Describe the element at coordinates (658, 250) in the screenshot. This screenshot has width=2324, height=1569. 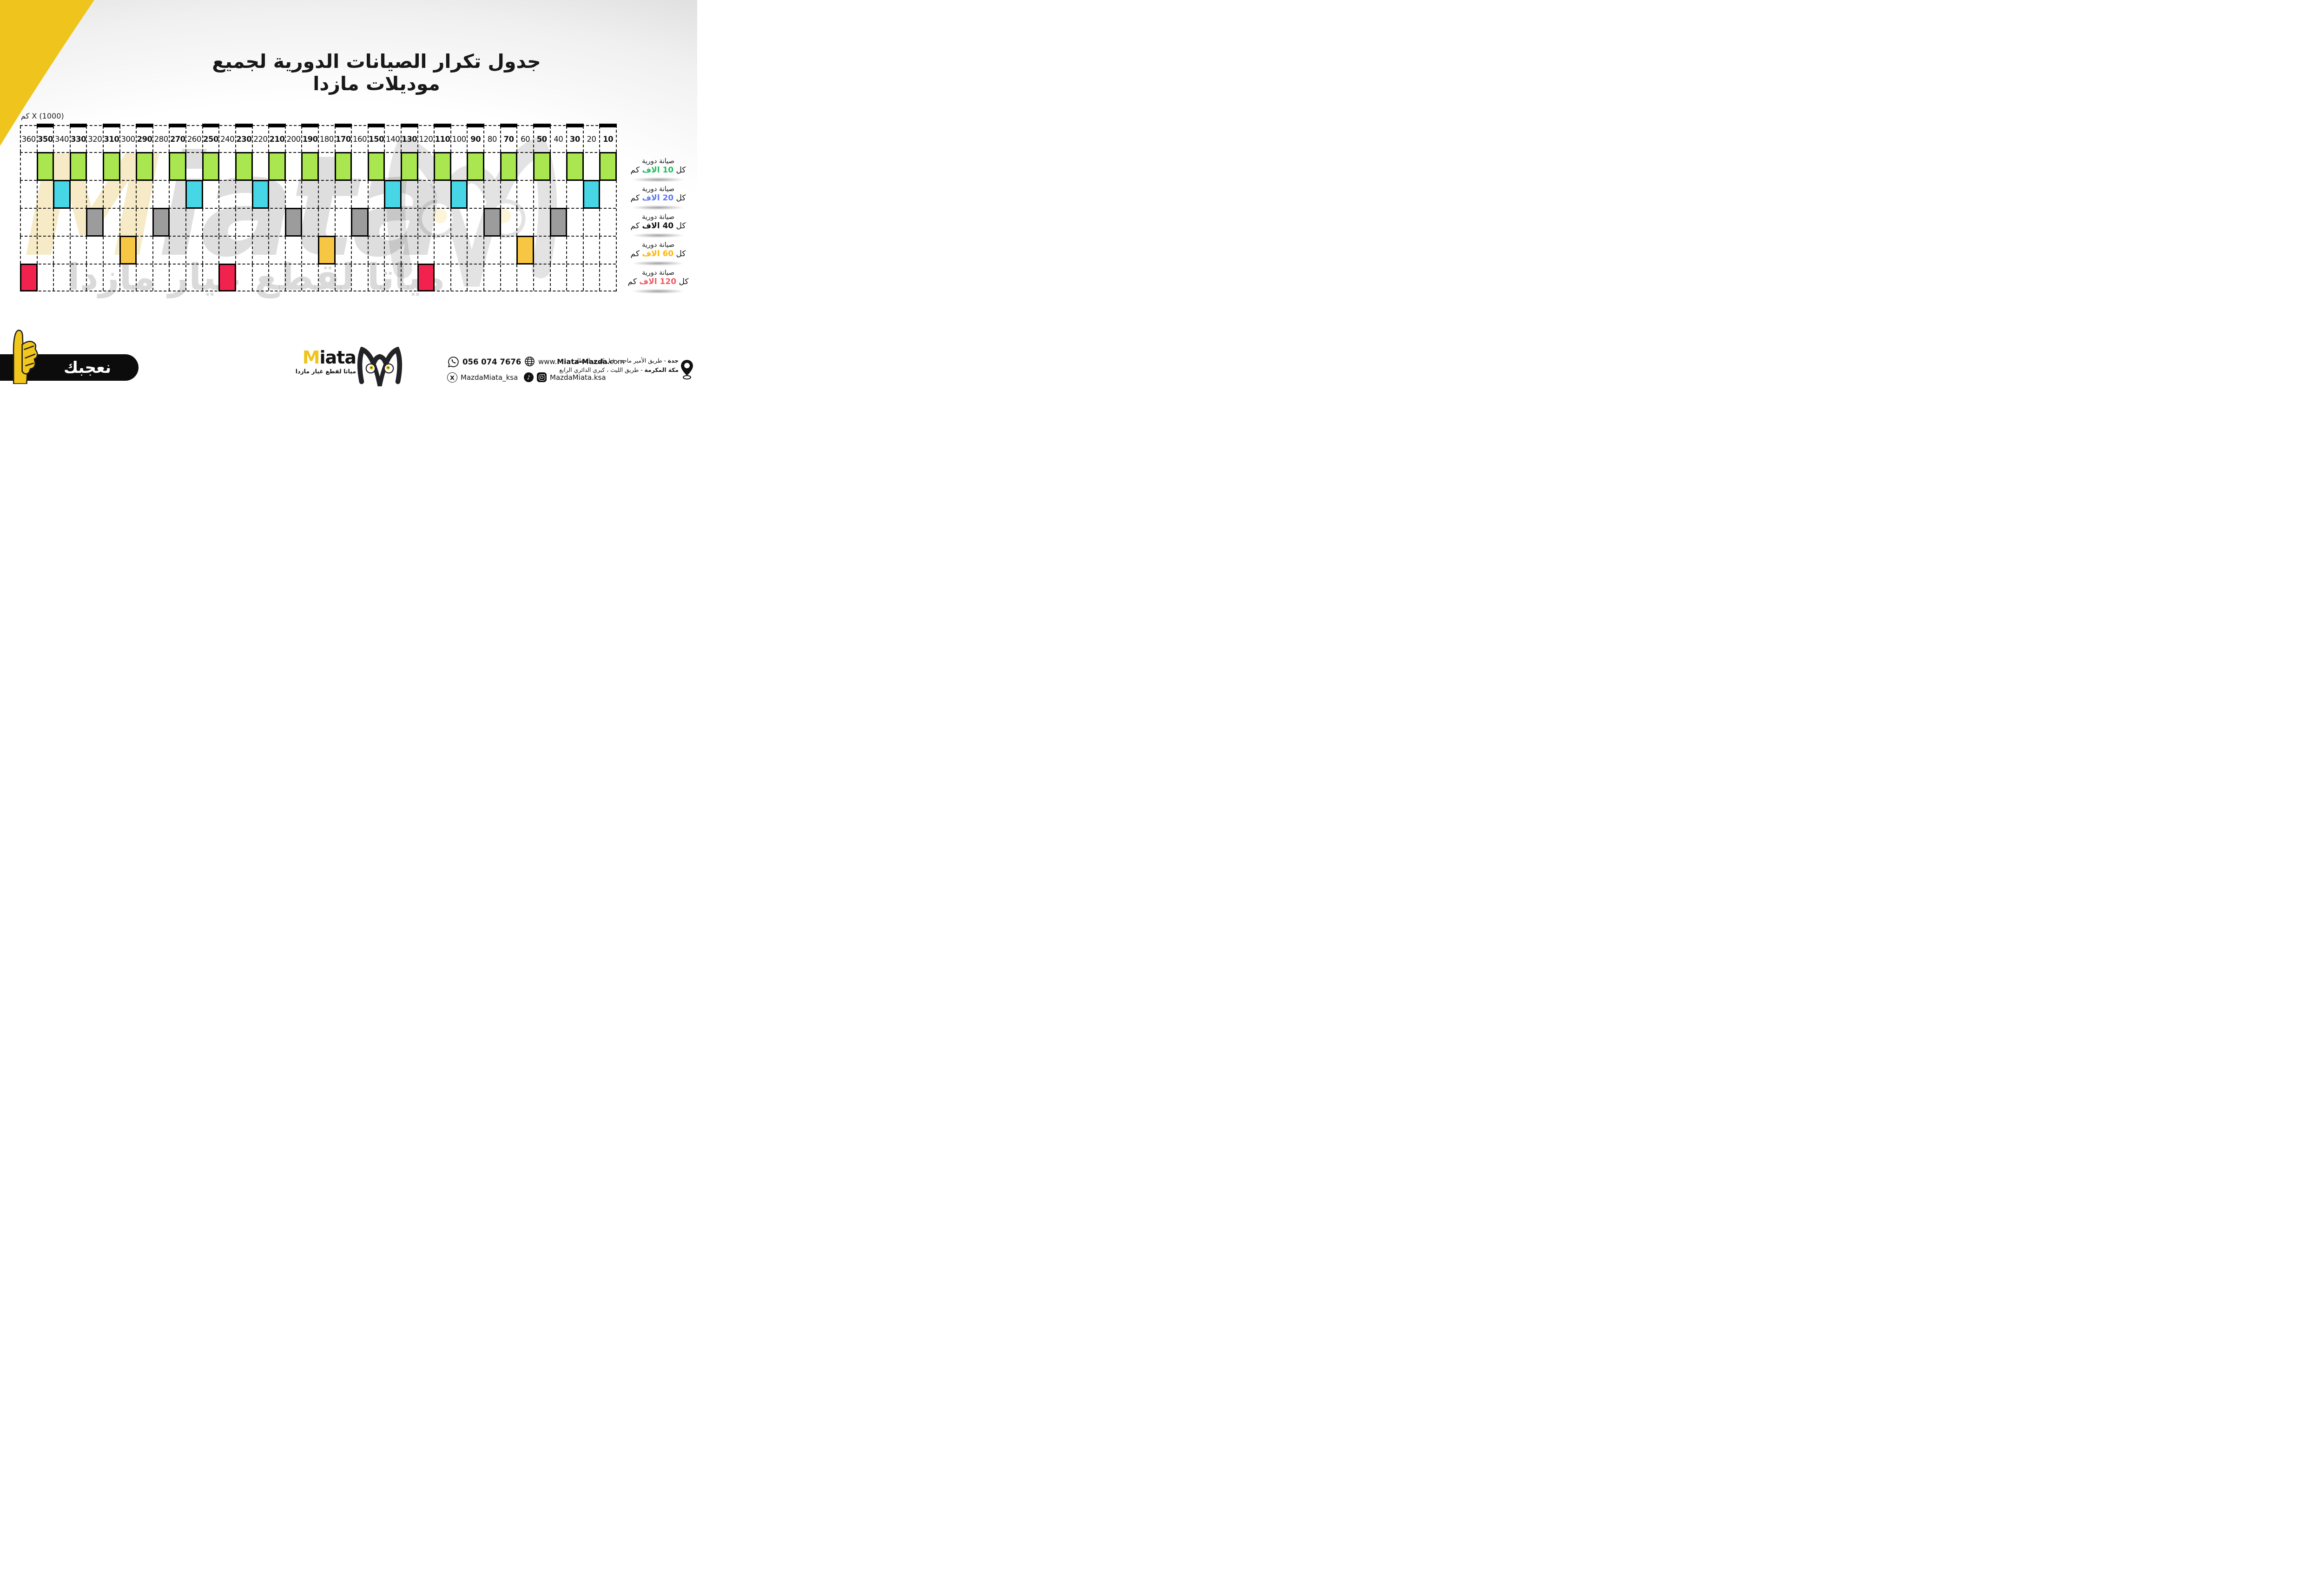
I see `legend-item-60k: صيانة دورية كل 60 الاف كم` at that location.